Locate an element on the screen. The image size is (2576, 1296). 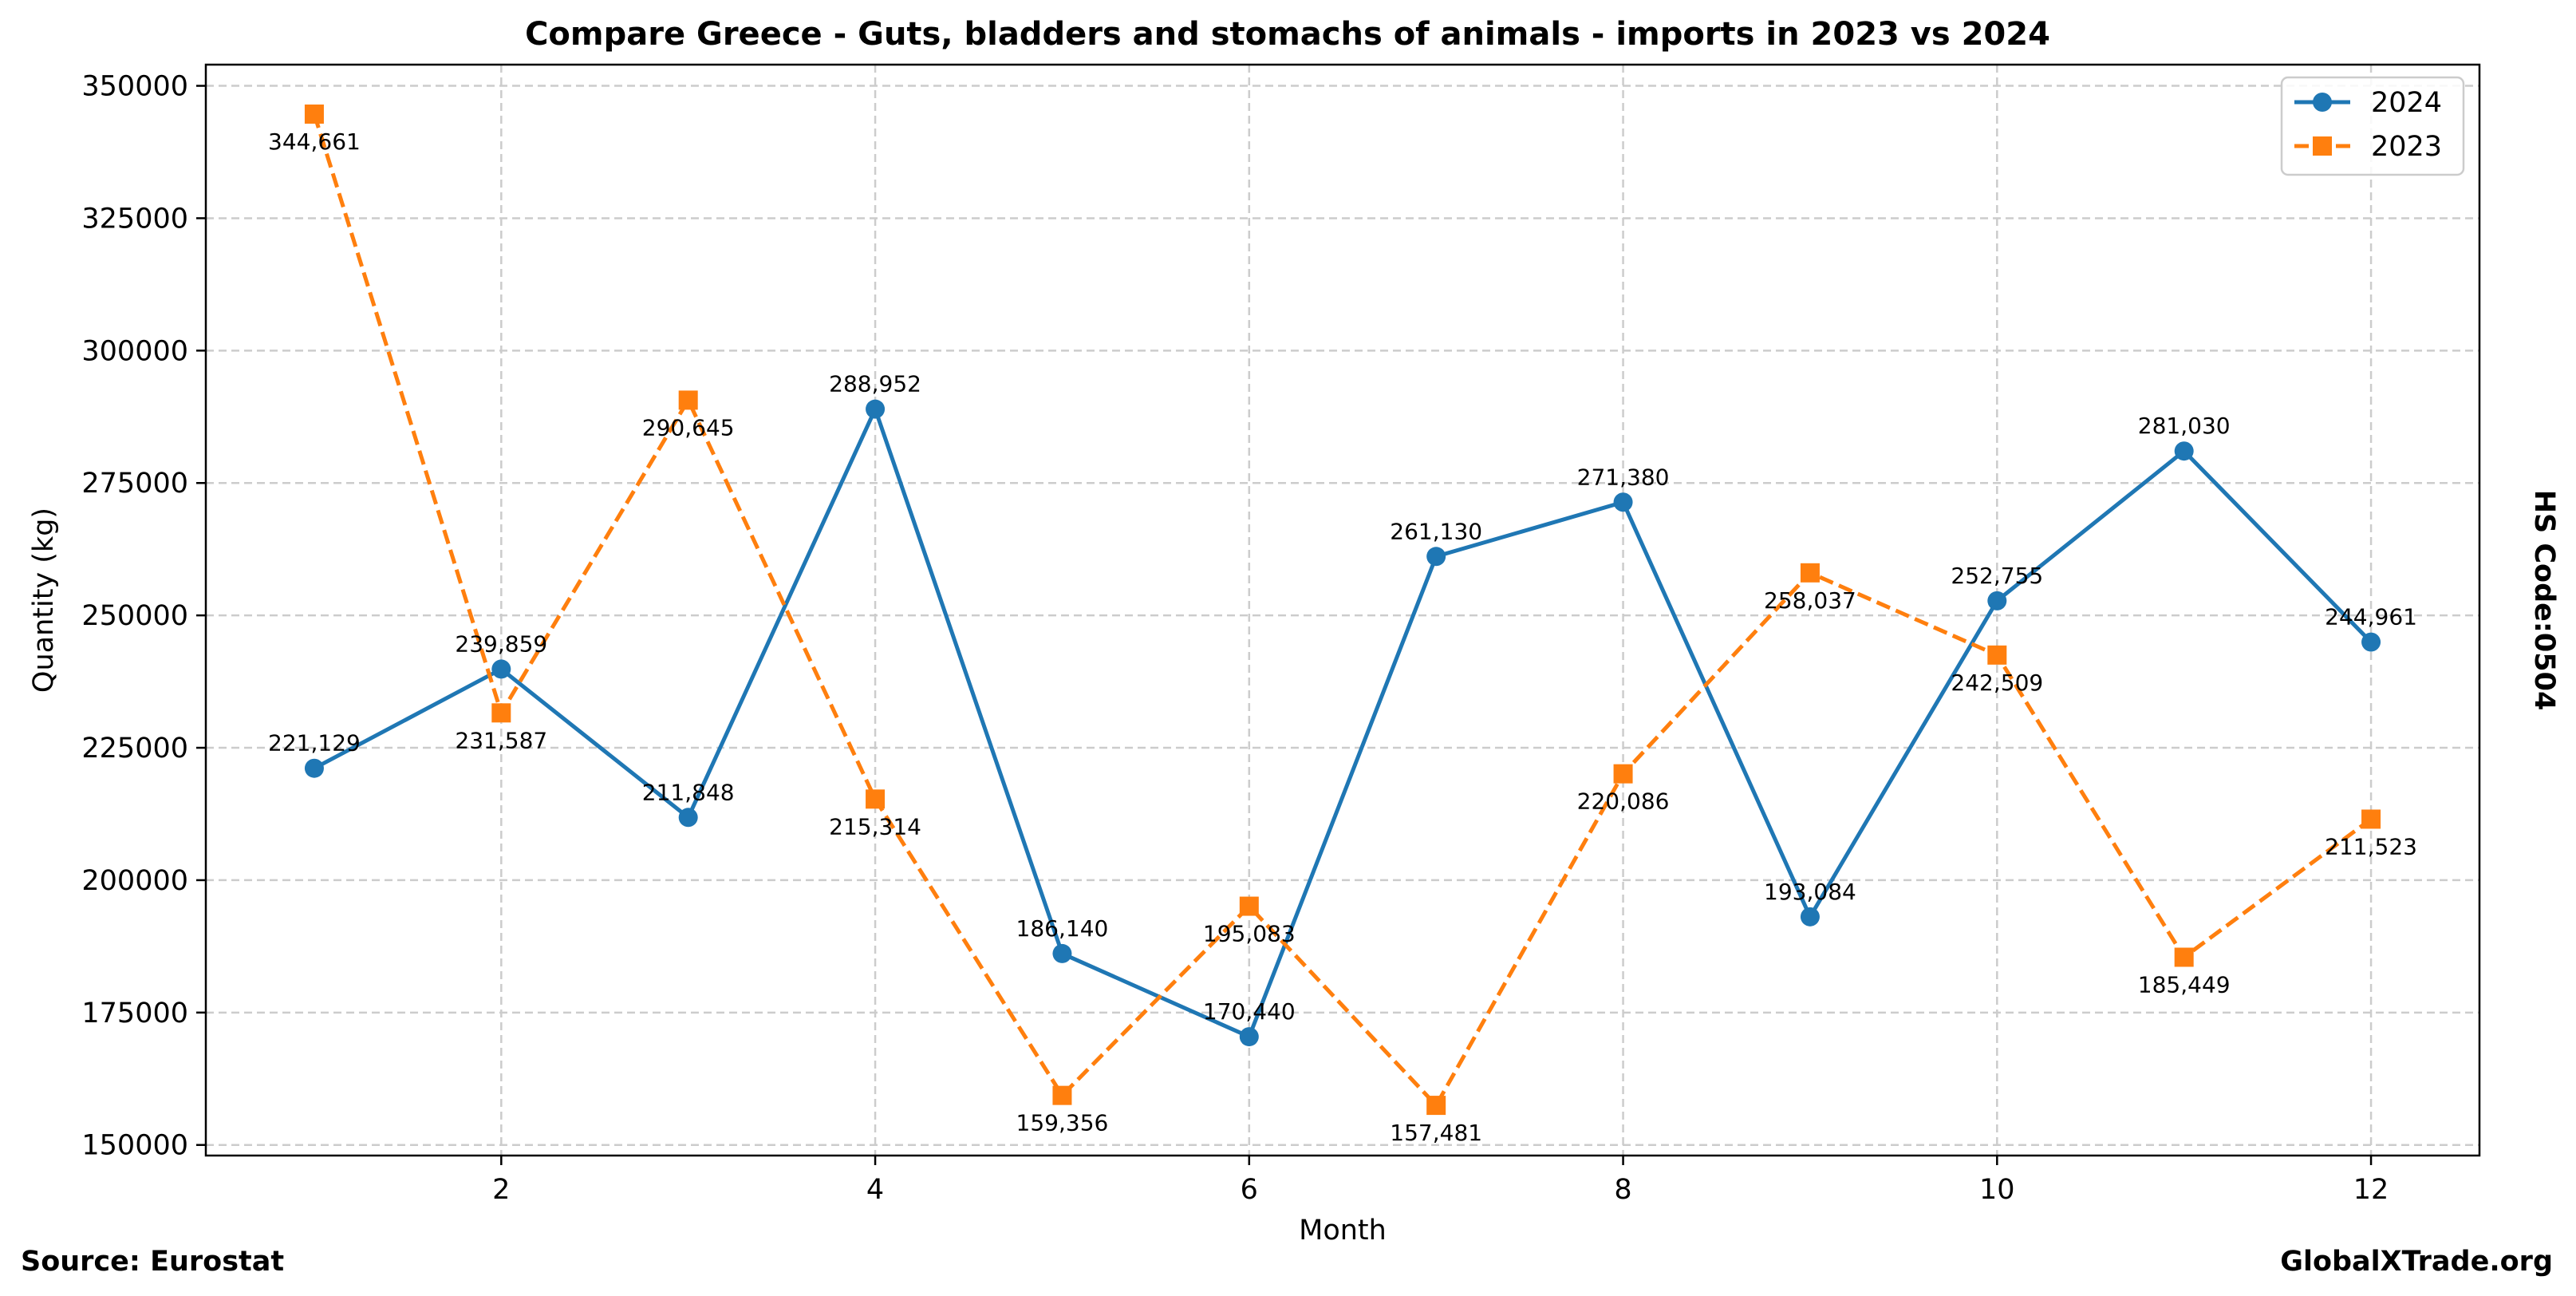
series-2024-data-label: 211,848 is located at coordinates (689, 792).